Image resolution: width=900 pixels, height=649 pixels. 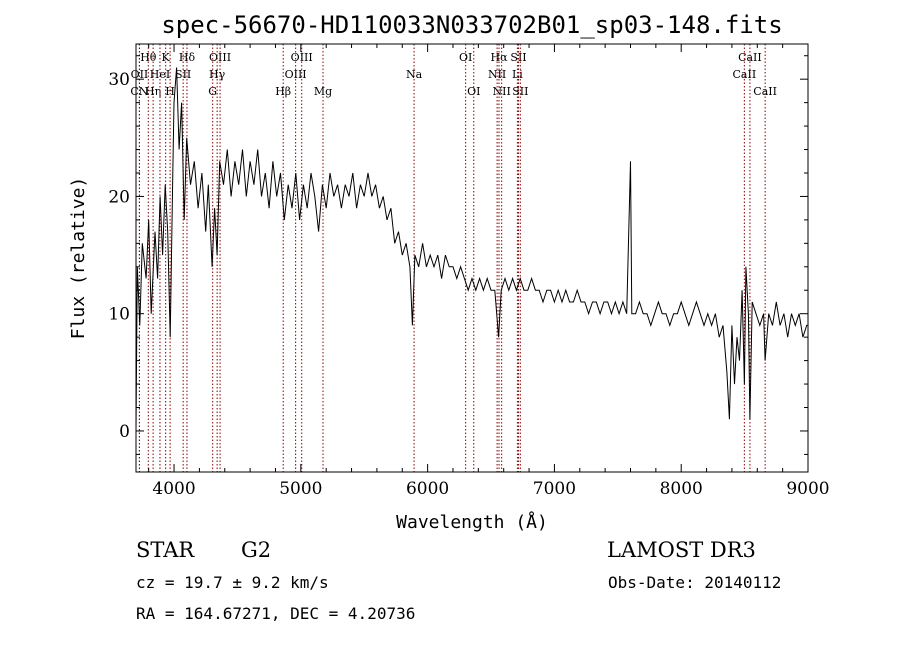 I want to click on object-class: STAR, so click(x=165, y=550).